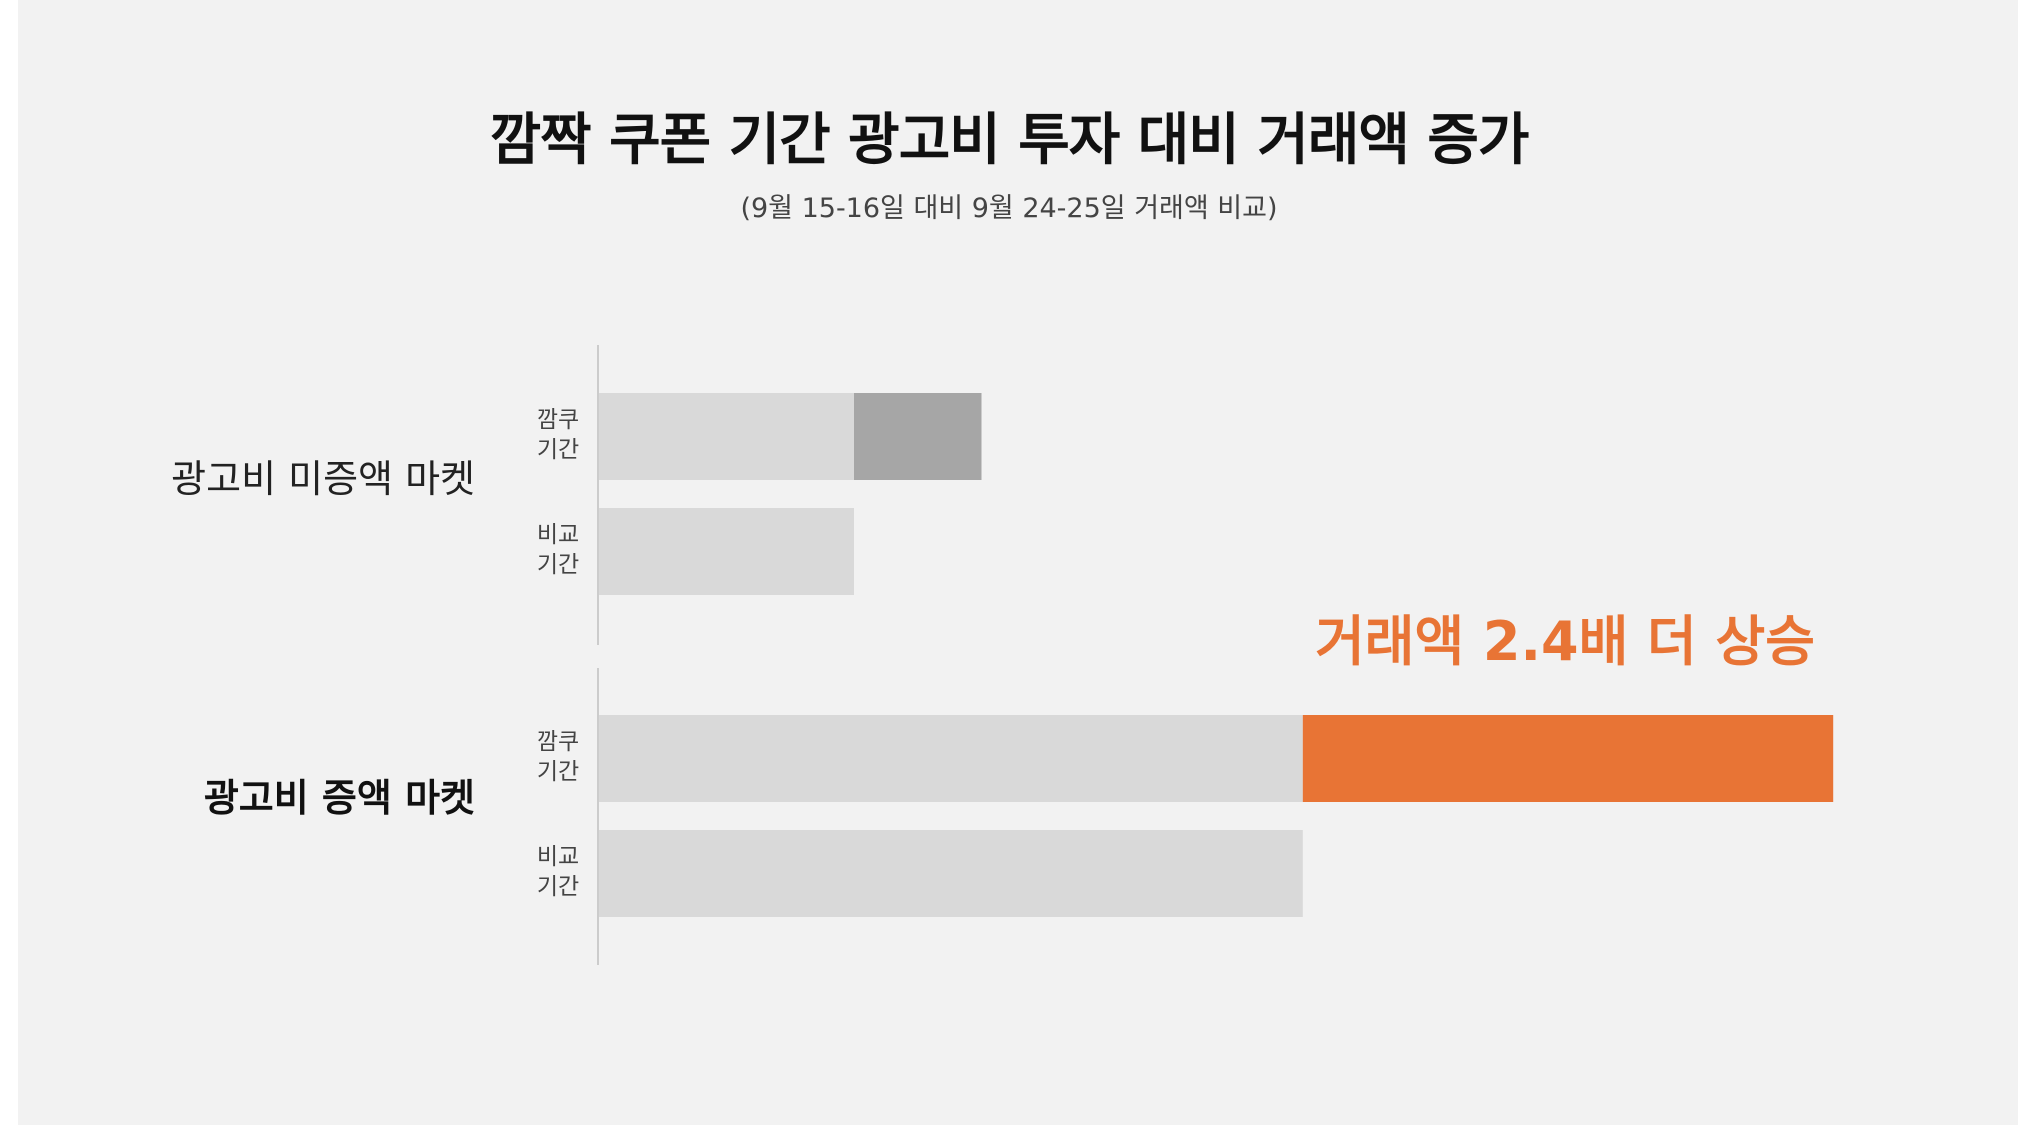 The width and height of the screenshot is (2018, 1125). What do you see at coordinates (339, 798) in the screenshot?
I see `group-label: 광고비 증액 마켓` at bounding box center [339, 798].